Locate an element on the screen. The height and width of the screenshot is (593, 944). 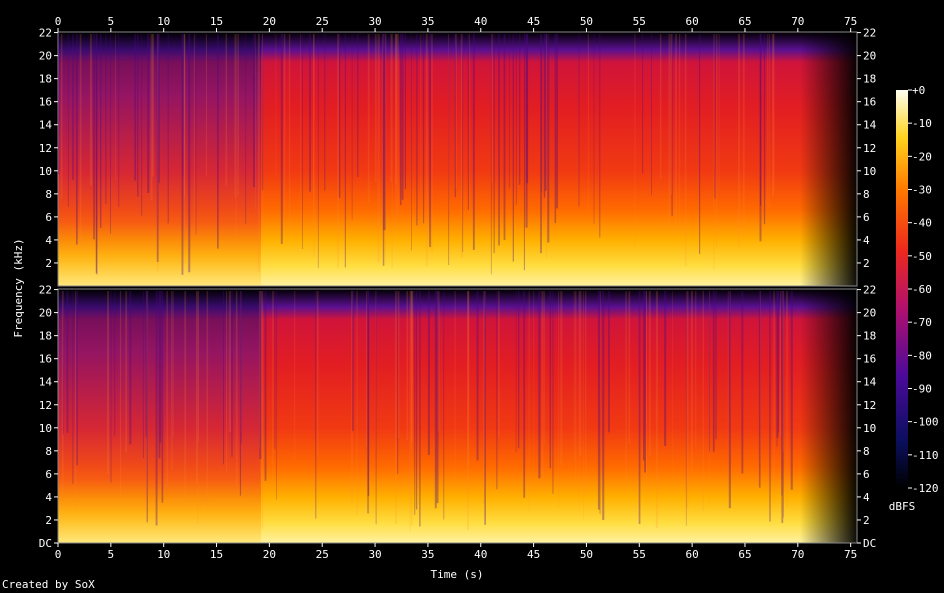
x-tick-label: 45 is located at coordinates (533, 21).